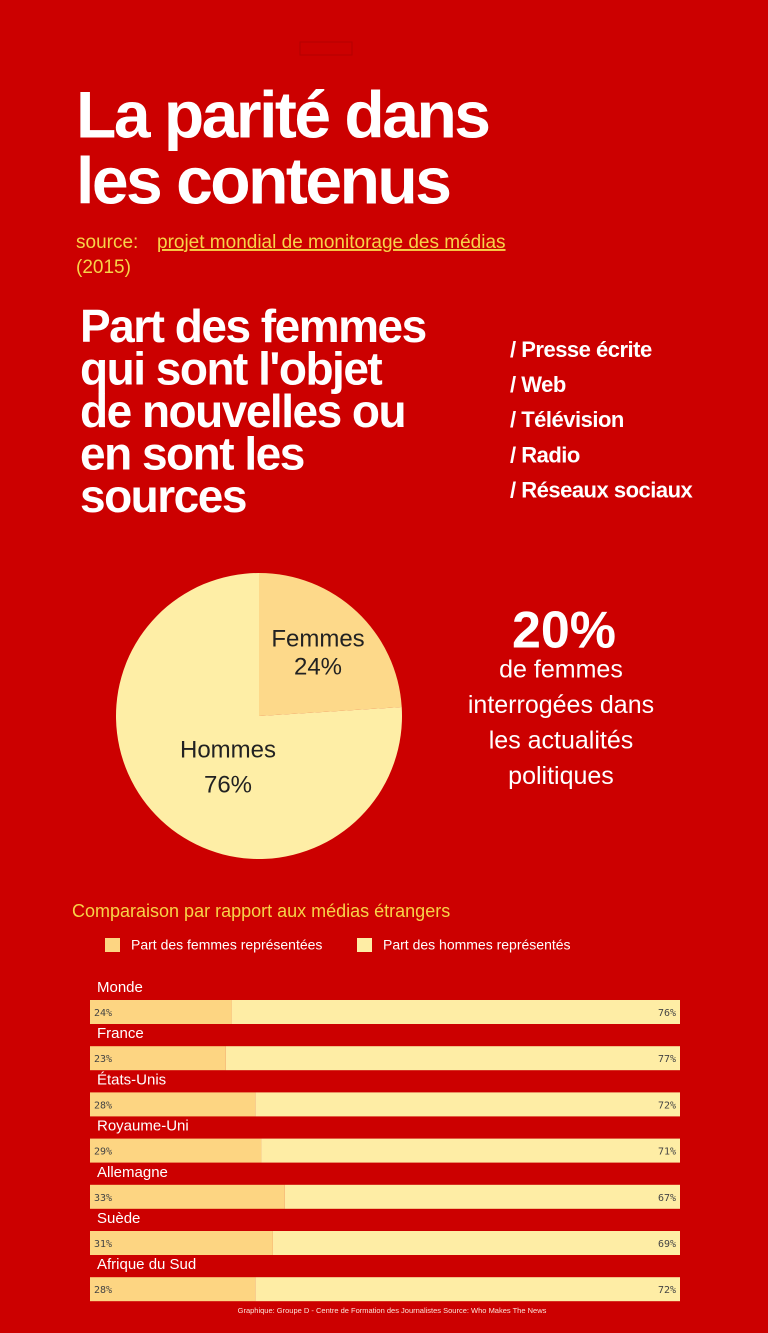 This screenshot has width=768, height=1333. Describe the element at coordinates (561, 776) in the screenshot. I see `highlight-text: politiques` at that location.